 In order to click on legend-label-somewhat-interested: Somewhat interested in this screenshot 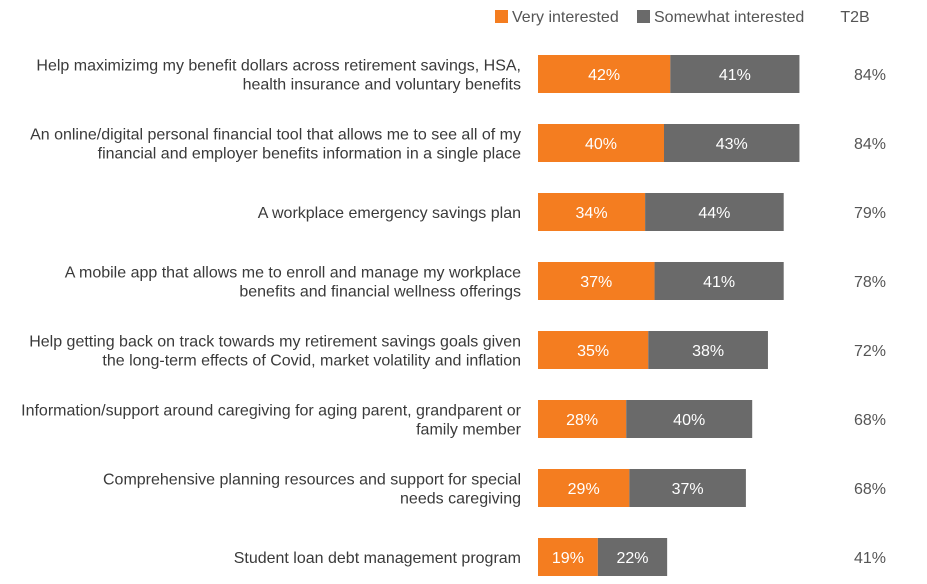, I will do `click(729, 17)`.